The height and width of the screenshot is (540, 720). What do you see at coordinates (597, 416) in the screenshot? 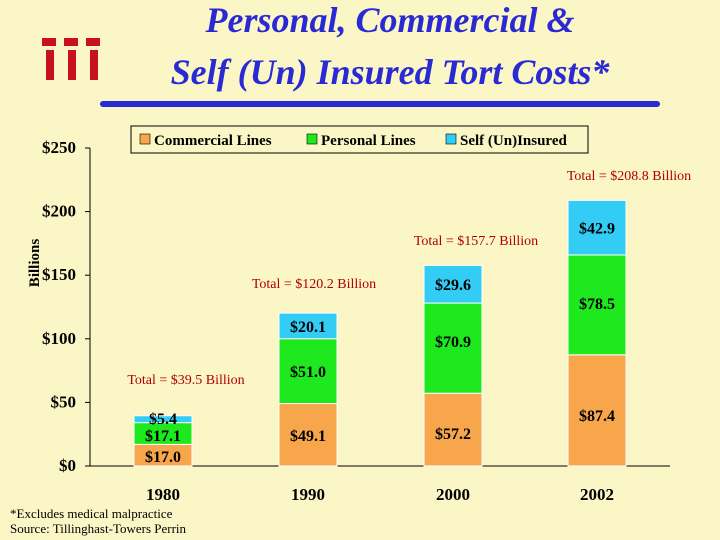
I see `data-label: $87.4` at bounding box center [597, 416].